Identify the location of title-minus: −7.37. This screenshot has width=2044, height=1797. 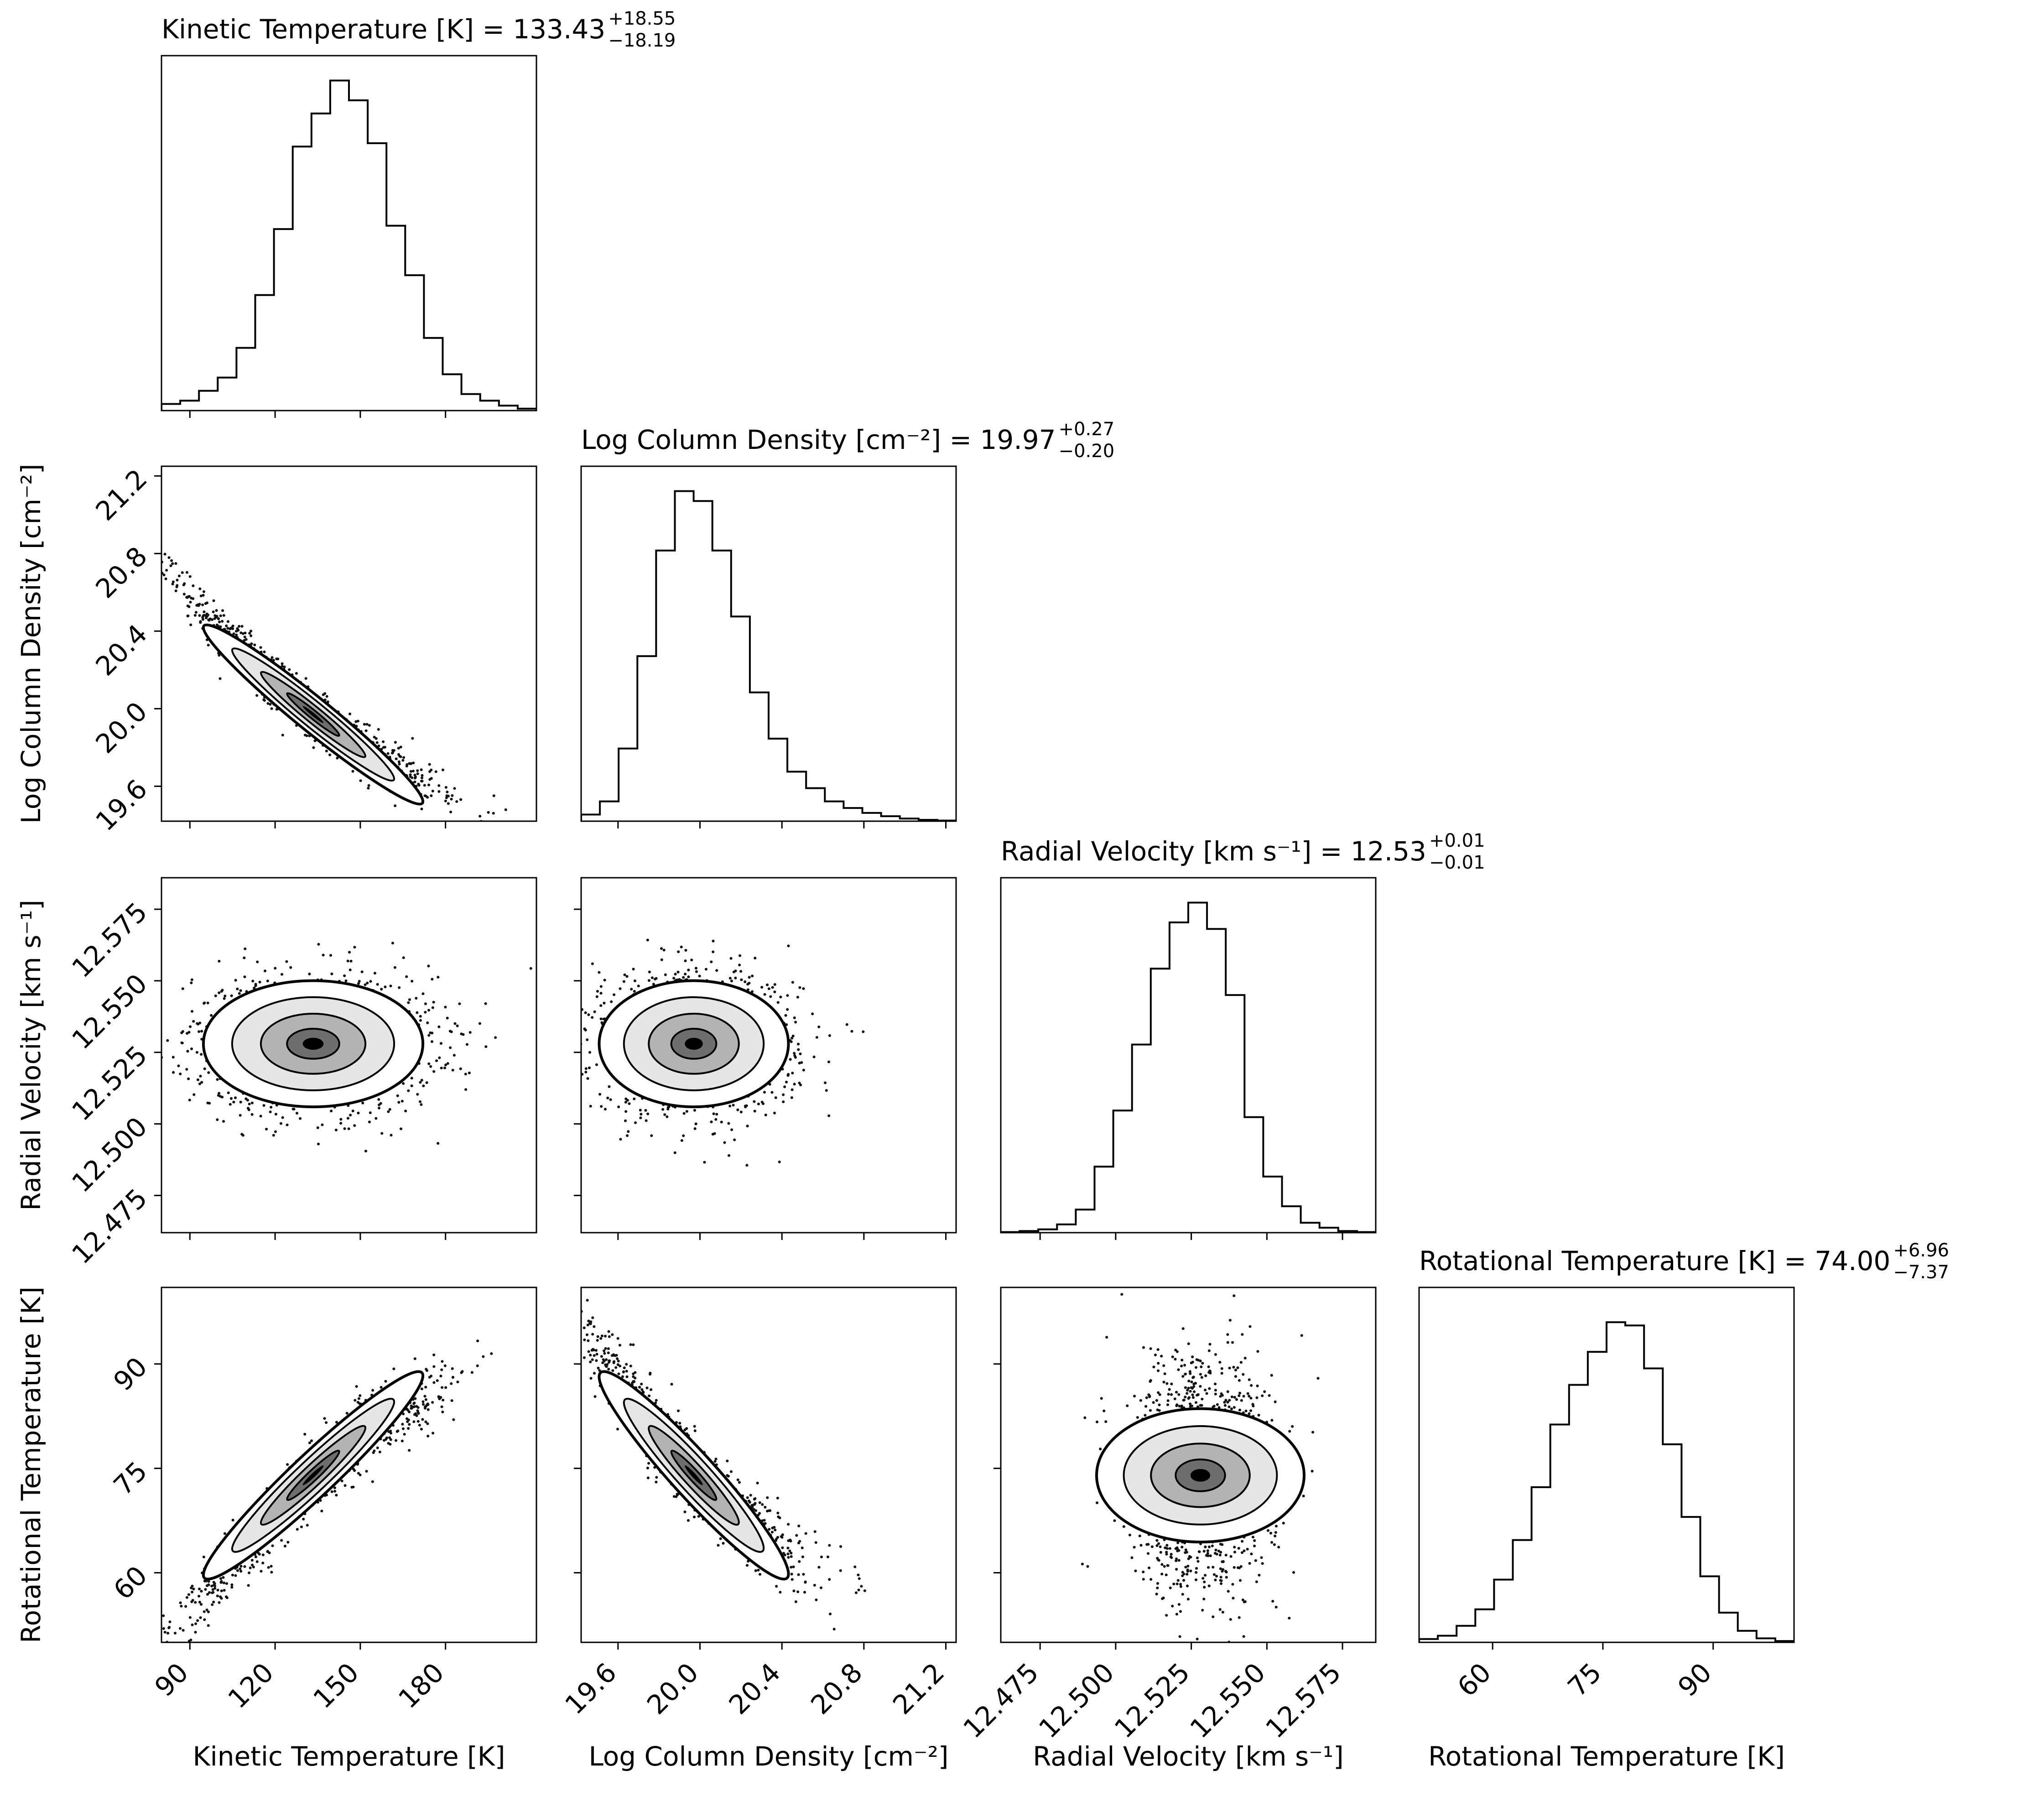
(1921, 1272).